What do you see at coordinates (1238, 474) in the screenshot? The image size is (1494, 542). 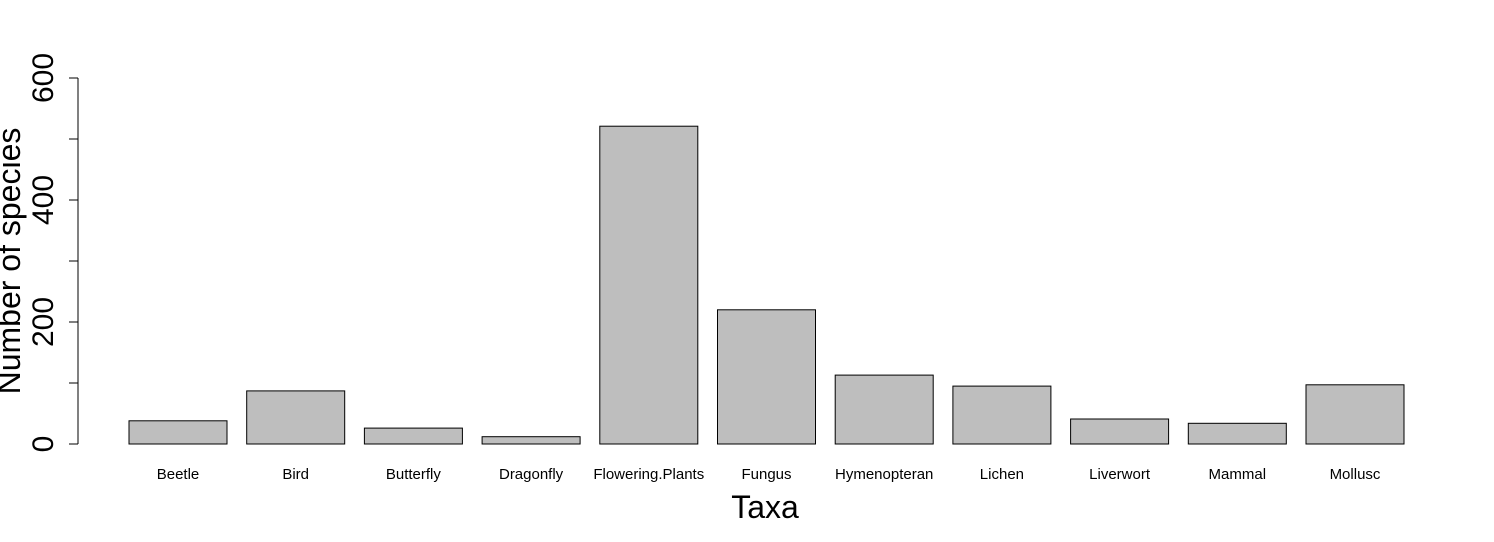 I see `x-tick-label: Mammal` at bounding box center [1238, 474].